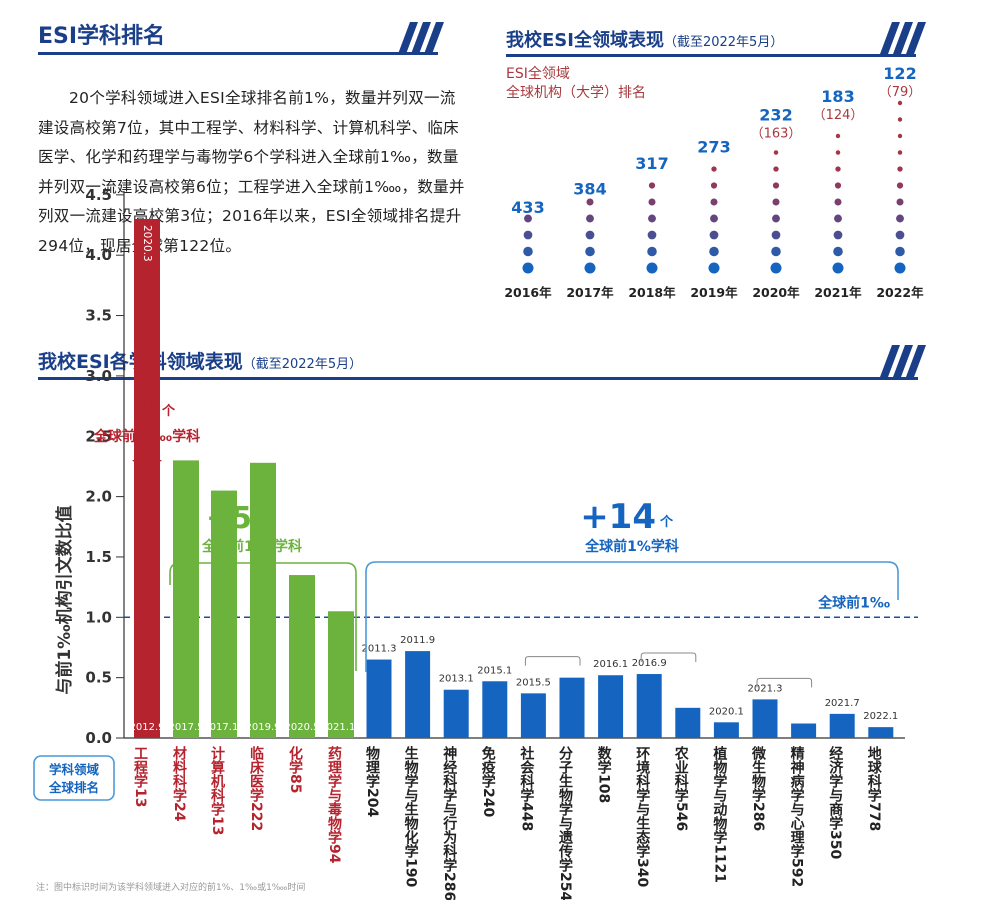 The height and width of the screenshot is (900, 986). What do you see at coordinates (449, 822) in the screenshot?
I see `category-label: 神经科学与行为科学286` at bounding box center [449, 822].